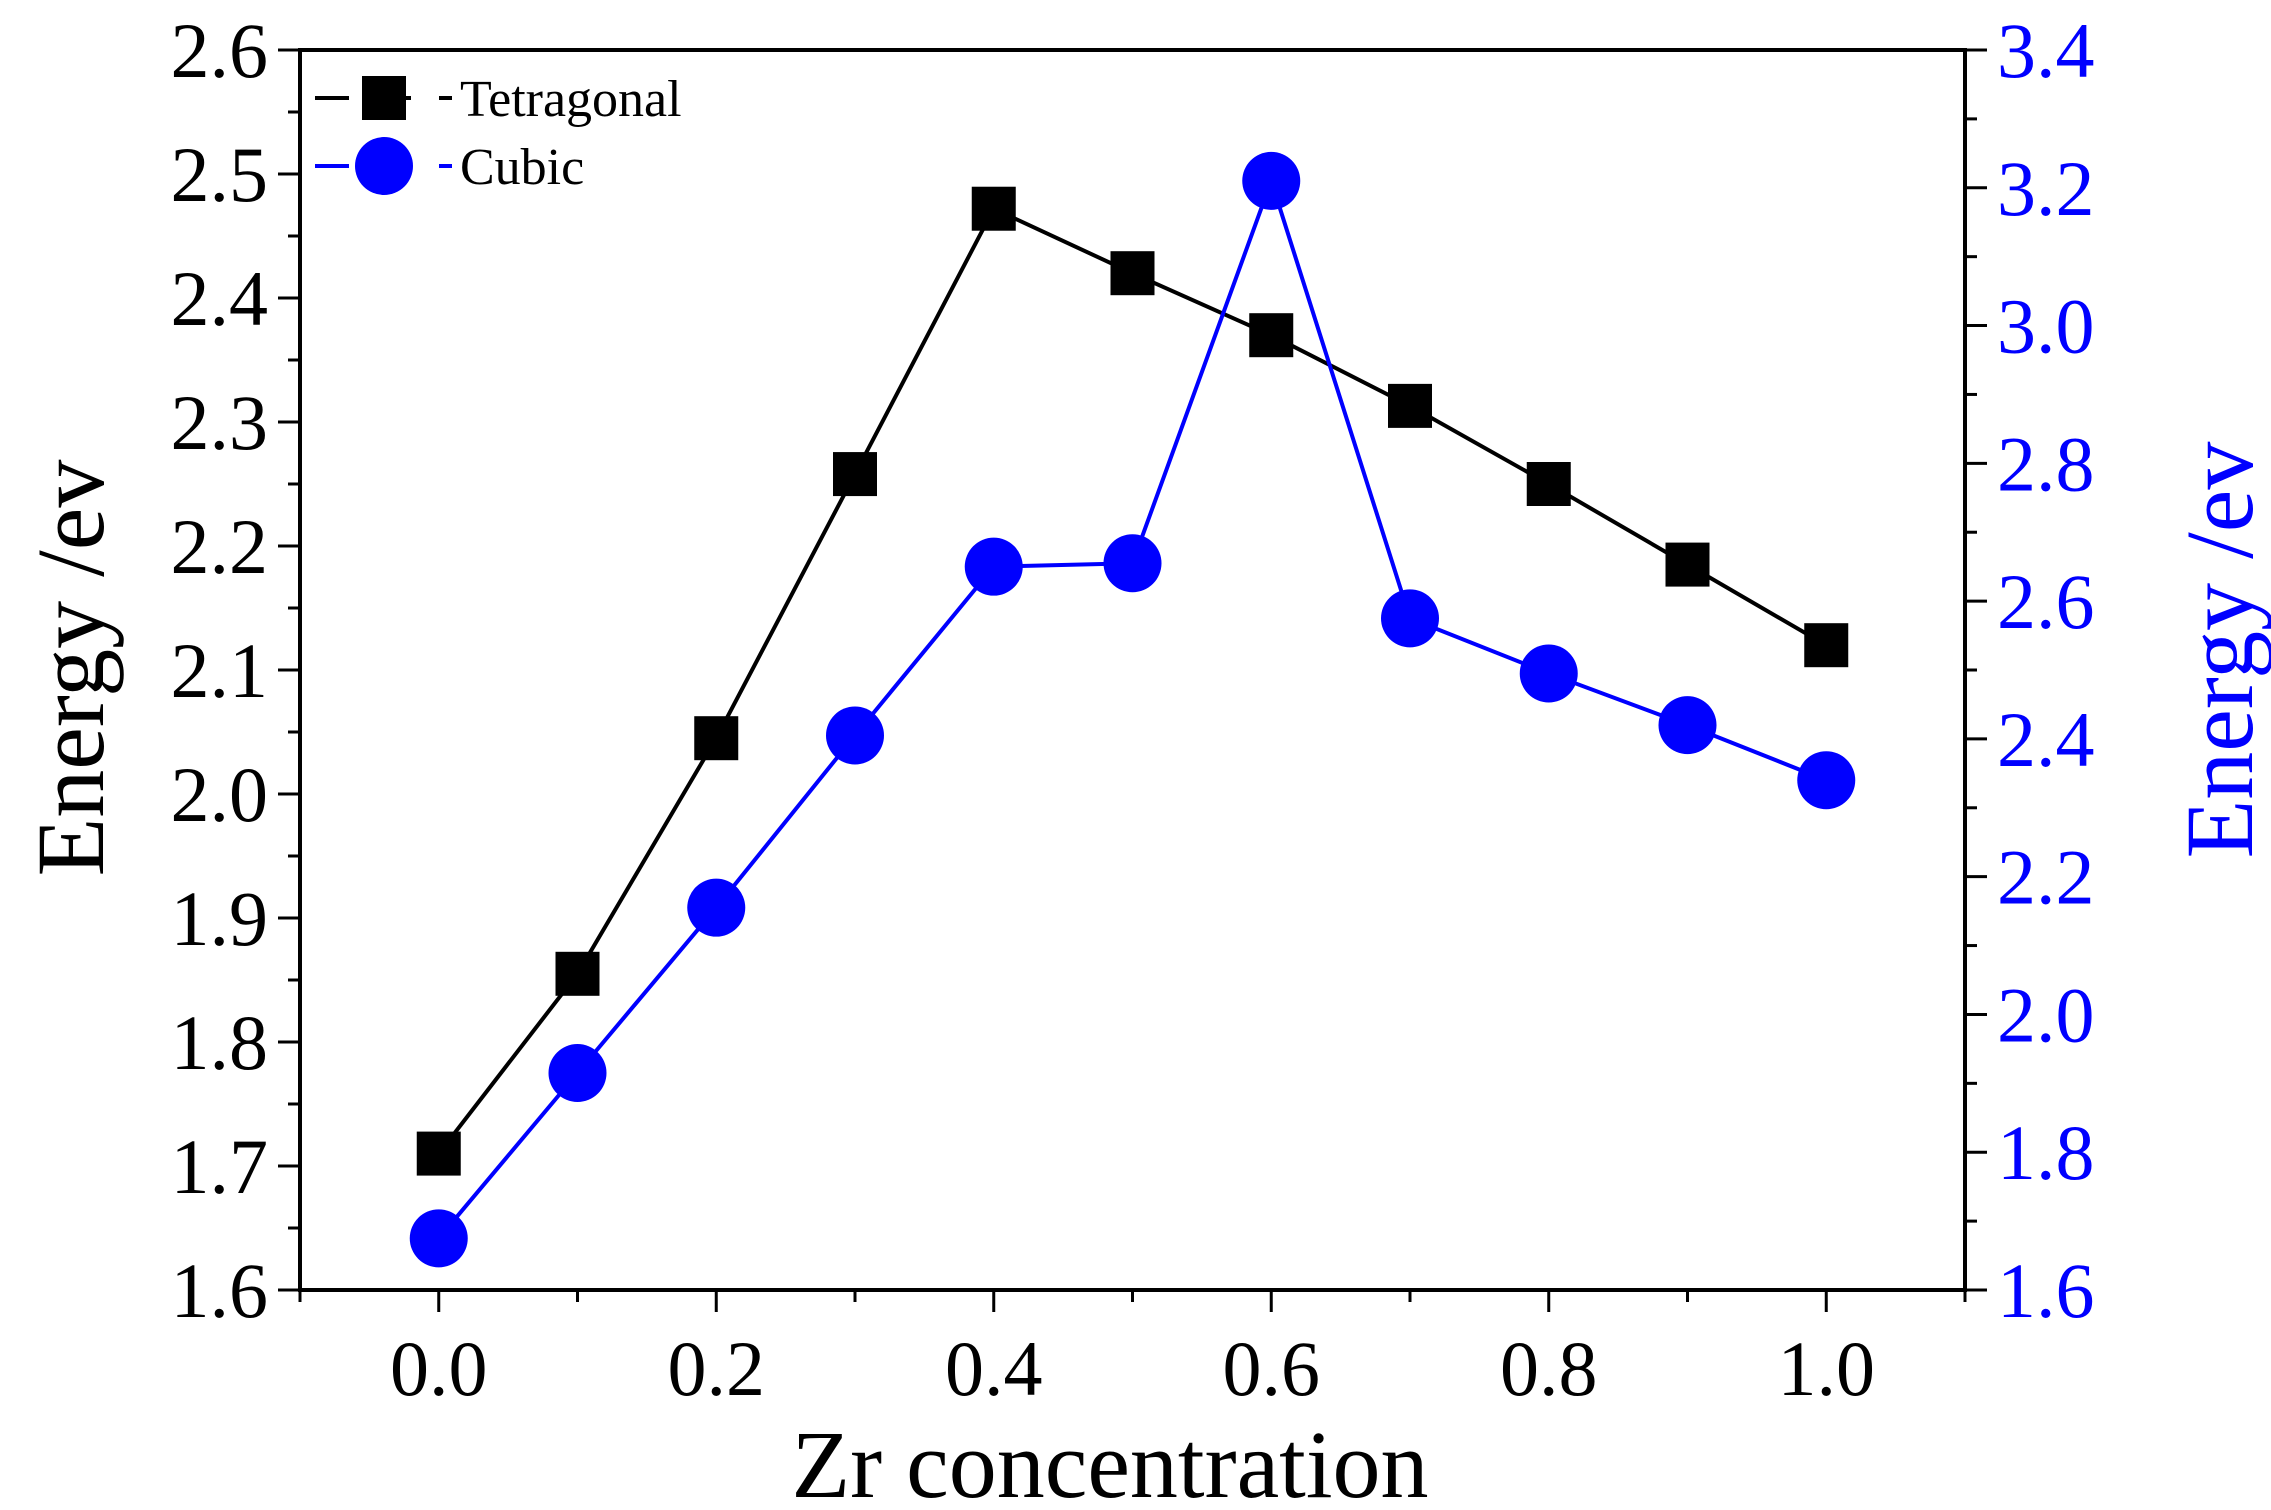 The height and width of the screenshot is (1510, 2271). I want to click on y-axis-left-title: Energy /ev, so click(70, 668).